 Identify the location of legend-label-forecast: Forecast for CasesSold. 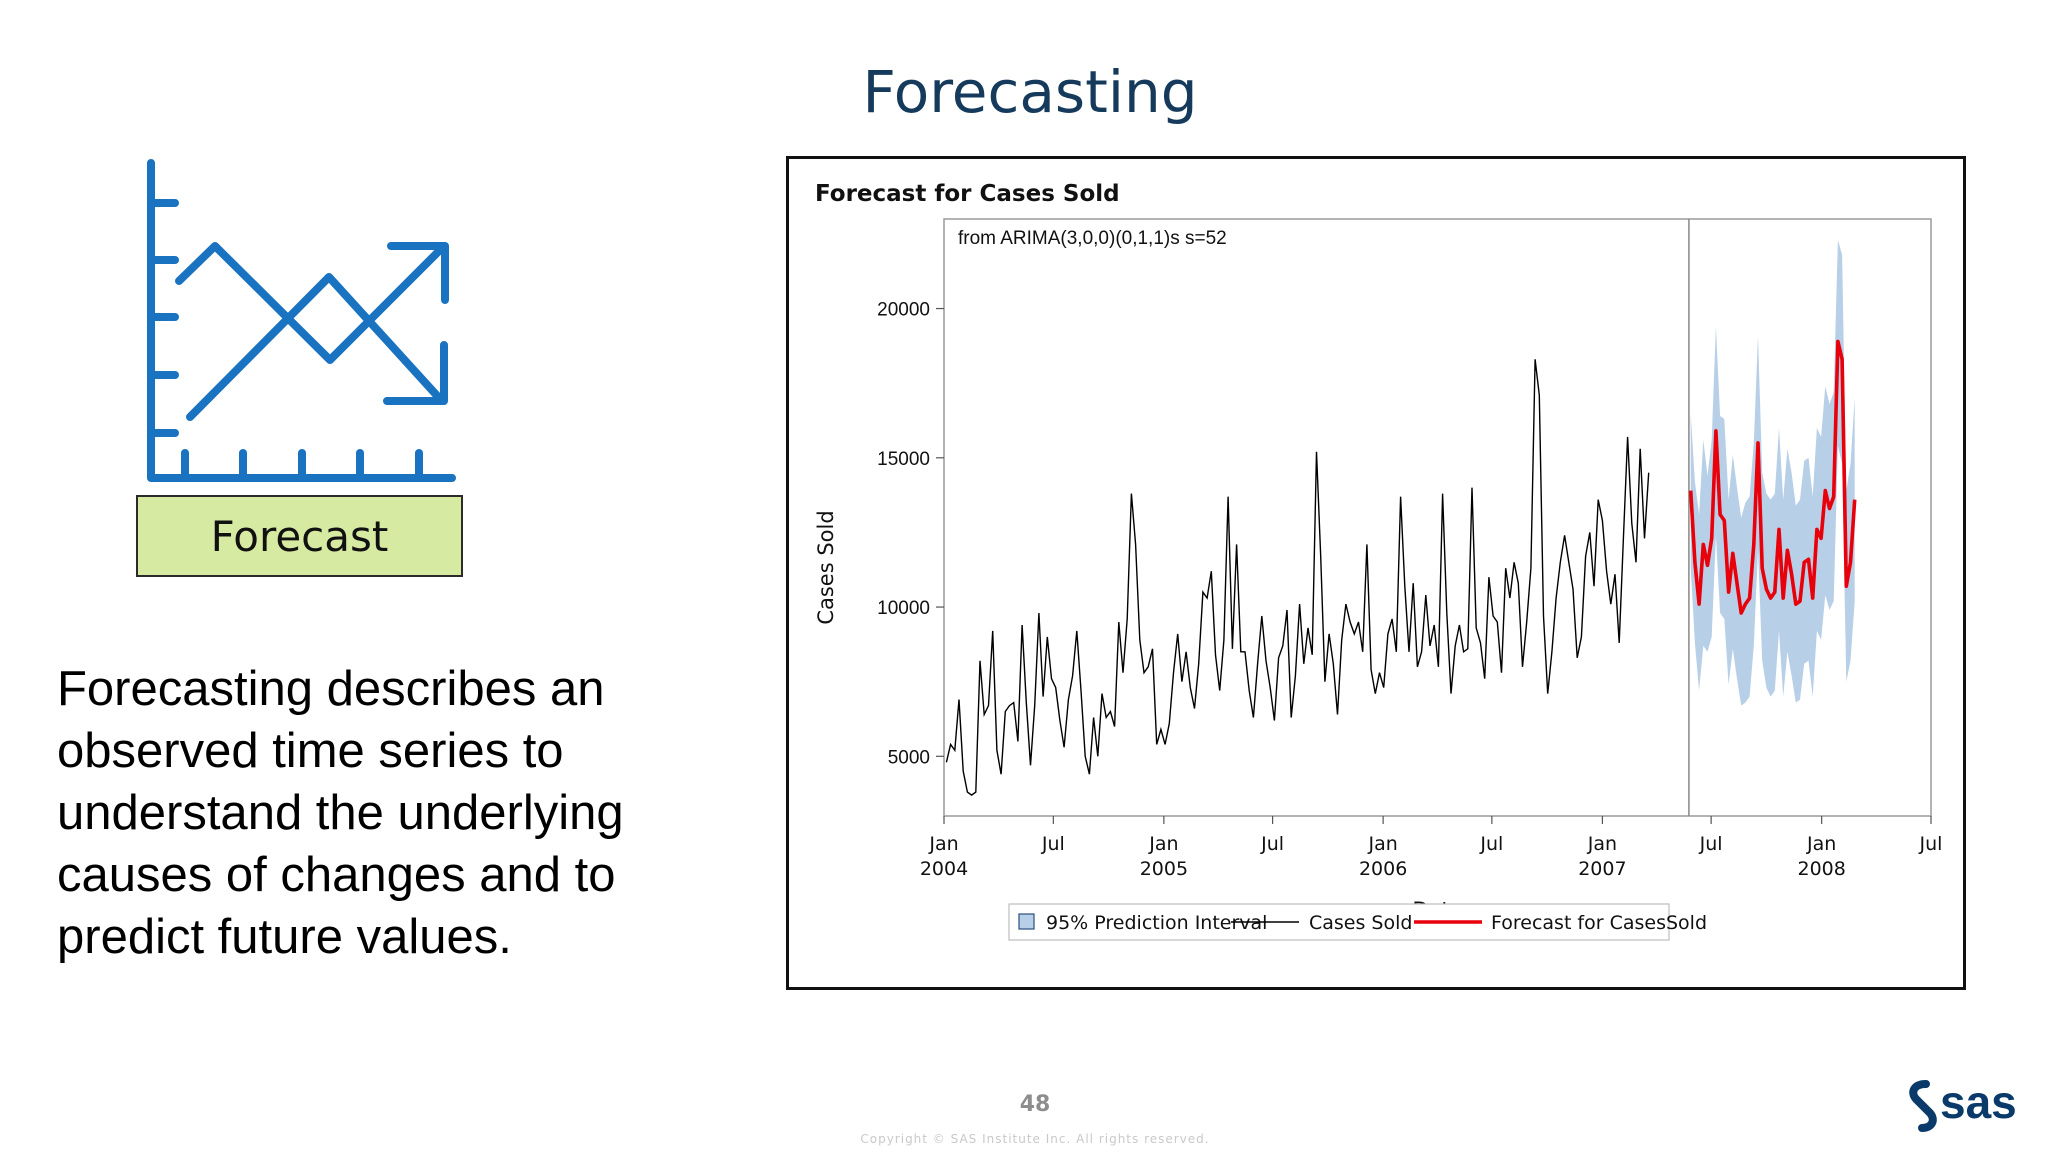
(1599, 923).